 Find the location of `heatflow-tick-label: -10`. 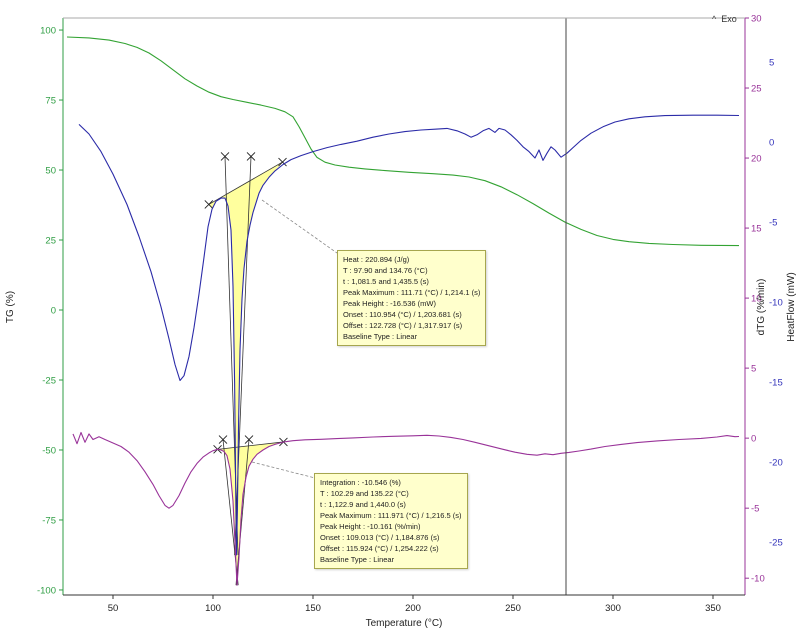

heatflow-tick-label: -10 is located at coordinates (776, 303).